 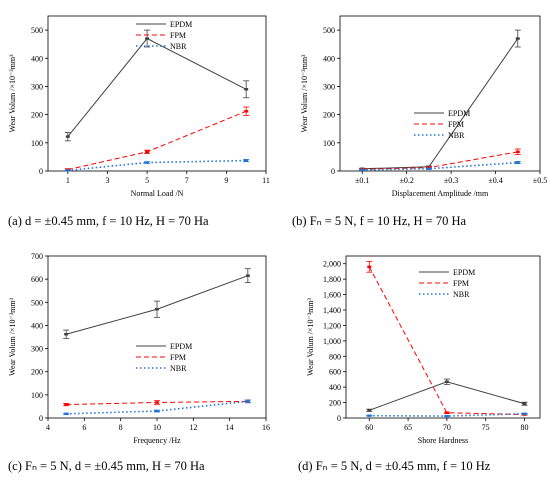 I want to click on x-tick-label: 10, so click(x=157, y=427).